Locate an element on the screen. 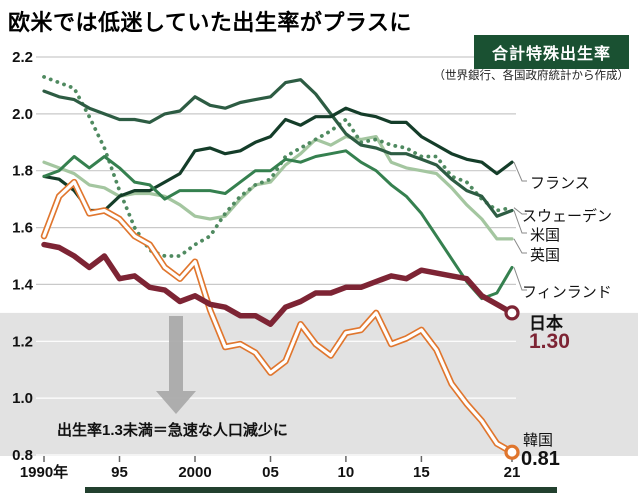 The height and width of the screenshot is (493, 638). korea-value: 0.81 is located at coordinates (540, 459).